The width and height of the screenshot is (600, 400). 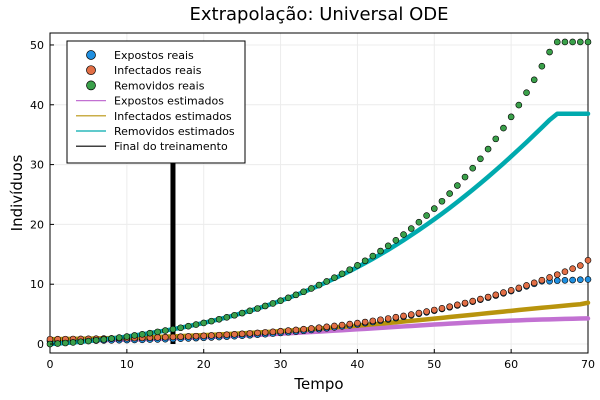 I want to click on legend-marker, so click(x=91, y=70).